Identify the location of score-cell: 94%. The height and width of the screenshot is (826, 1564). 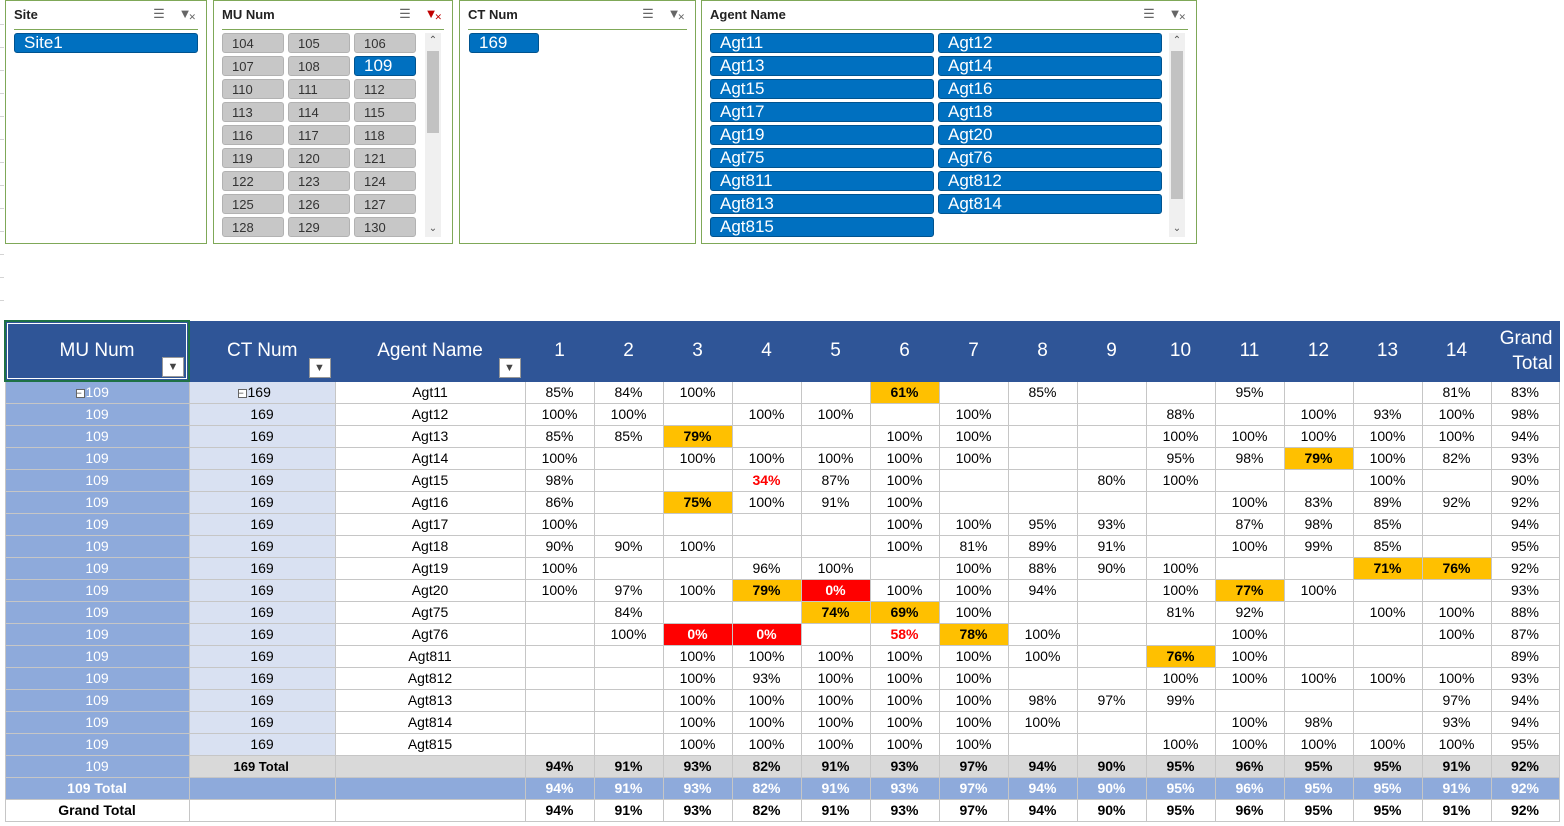
(1042, 590).